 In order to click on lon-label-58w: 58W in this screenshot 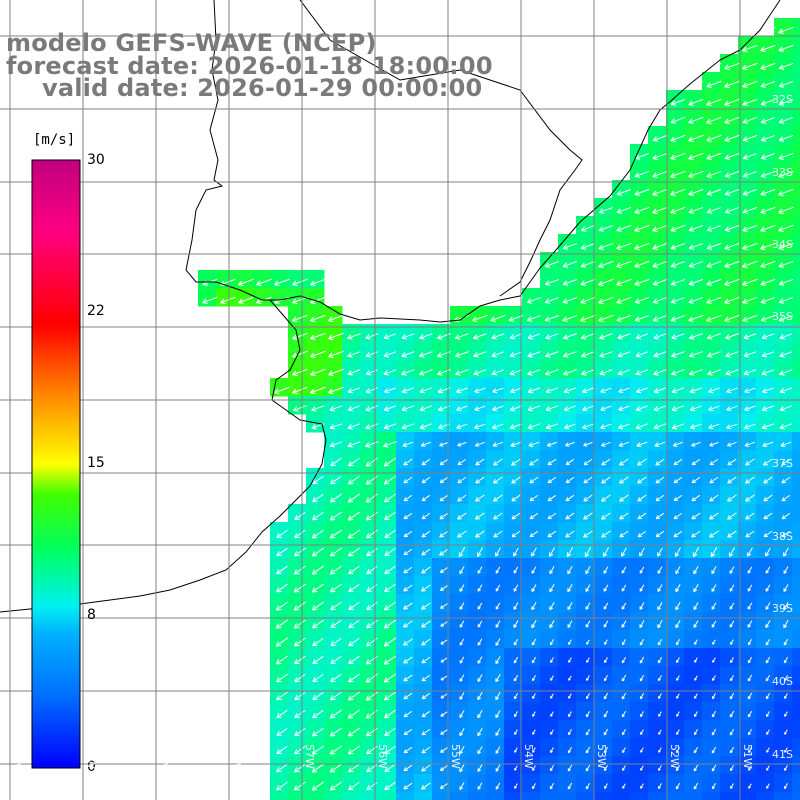, I will do `click(236, 756)`.